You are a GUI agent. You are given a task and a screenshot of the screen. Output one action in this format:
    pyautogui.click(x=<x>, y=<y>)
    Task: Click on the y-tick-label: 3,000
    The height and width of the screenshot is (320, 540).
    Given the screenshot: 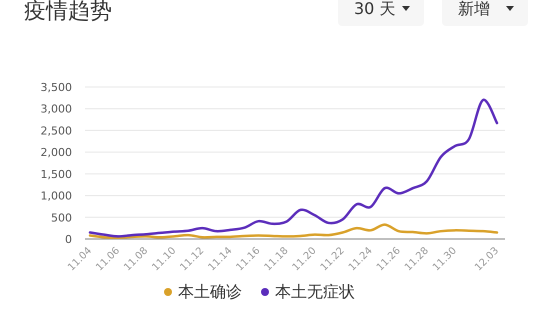 What is the action you would take?
    pyautogui.click(x=56, y=109)
    